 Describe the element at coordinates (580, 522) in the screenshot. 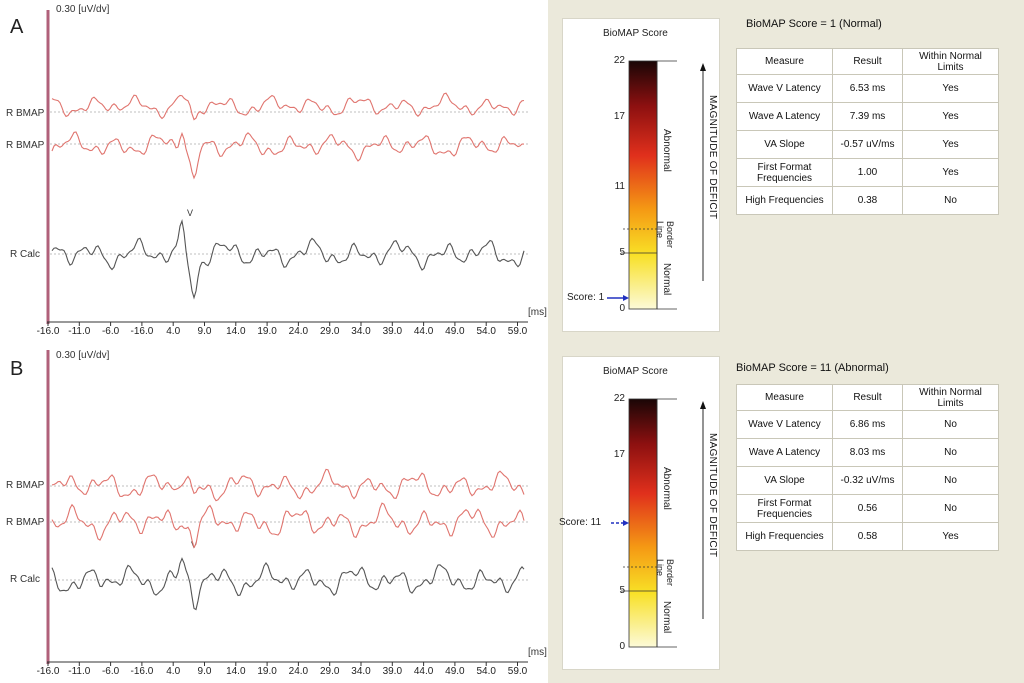

I see `score-marker-label: Score: 11` at that location.